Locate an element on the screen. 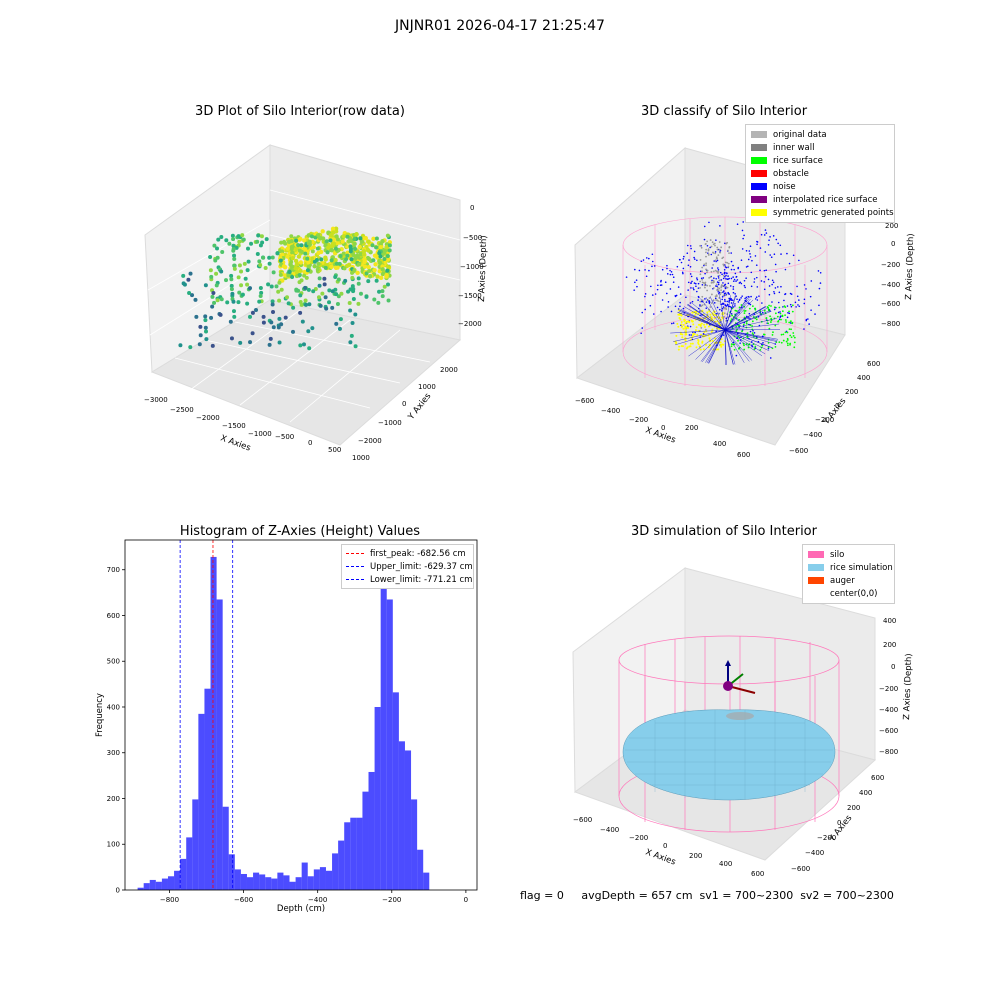 The height and width of the screenshot is (1000, 1000). y-tick: −600 is located at coordinates (798, 451).